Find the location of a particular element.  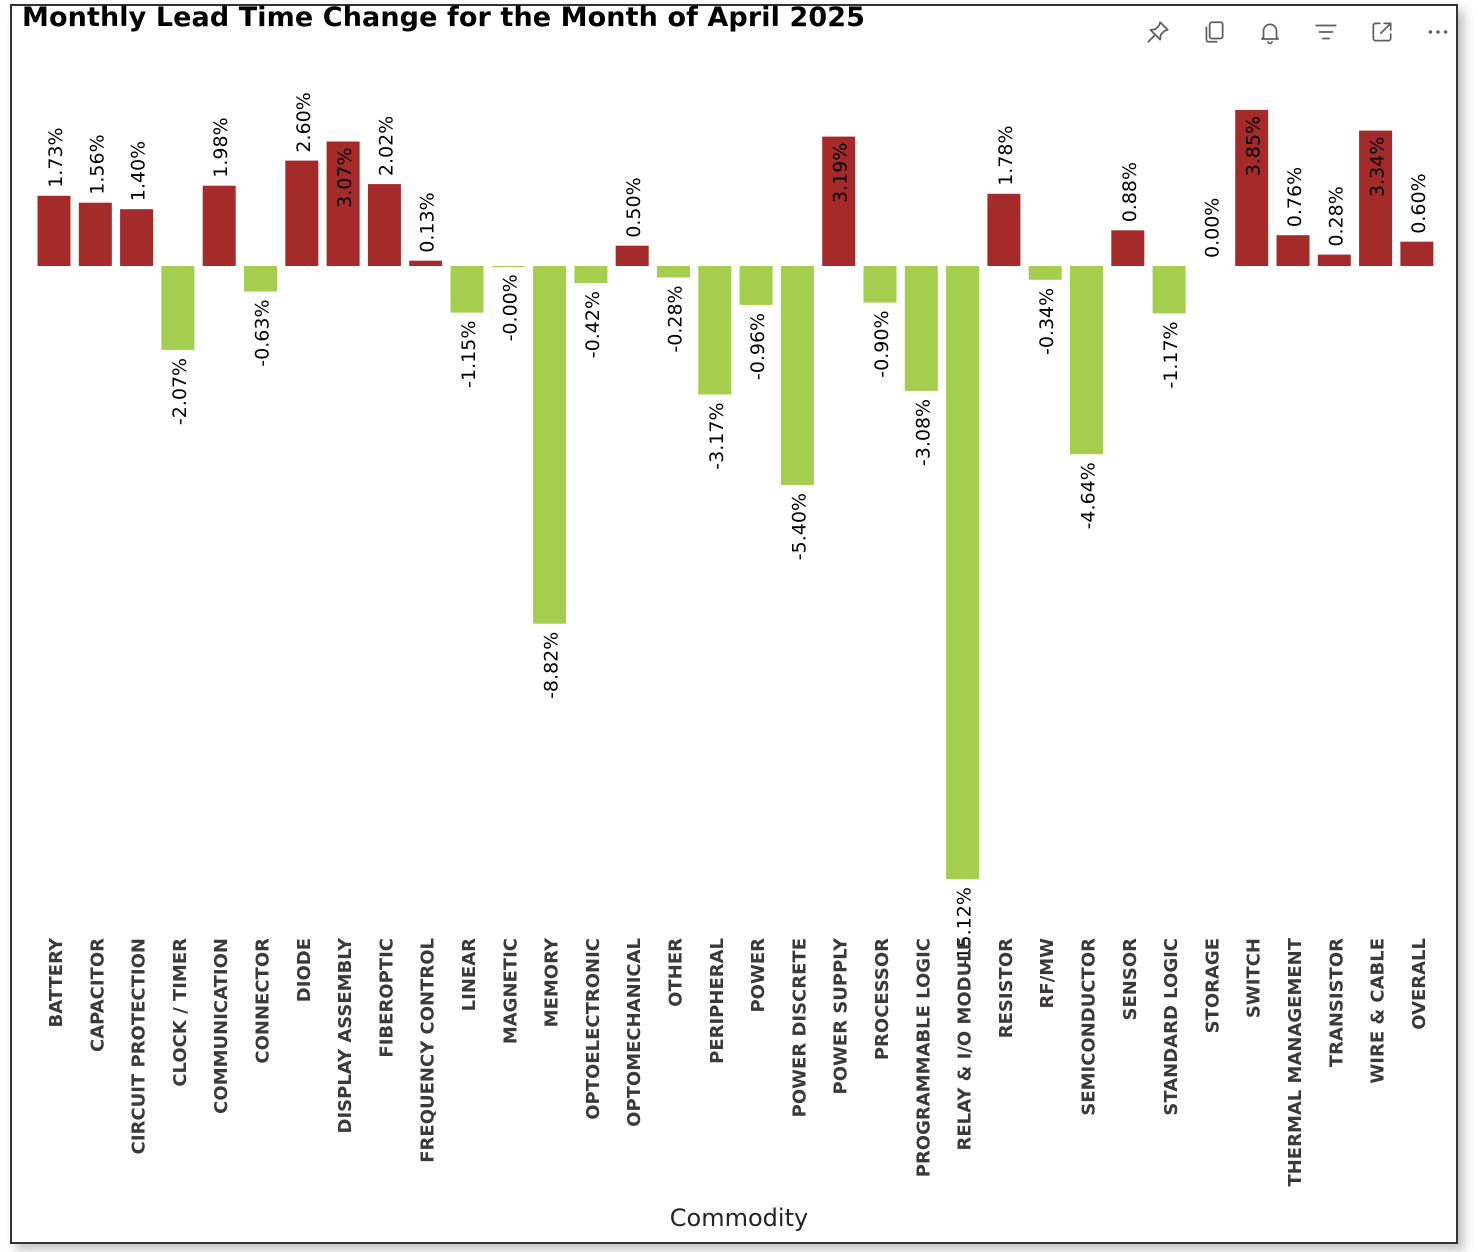

data-label: -0.00% is located at coordinates (510, 307).